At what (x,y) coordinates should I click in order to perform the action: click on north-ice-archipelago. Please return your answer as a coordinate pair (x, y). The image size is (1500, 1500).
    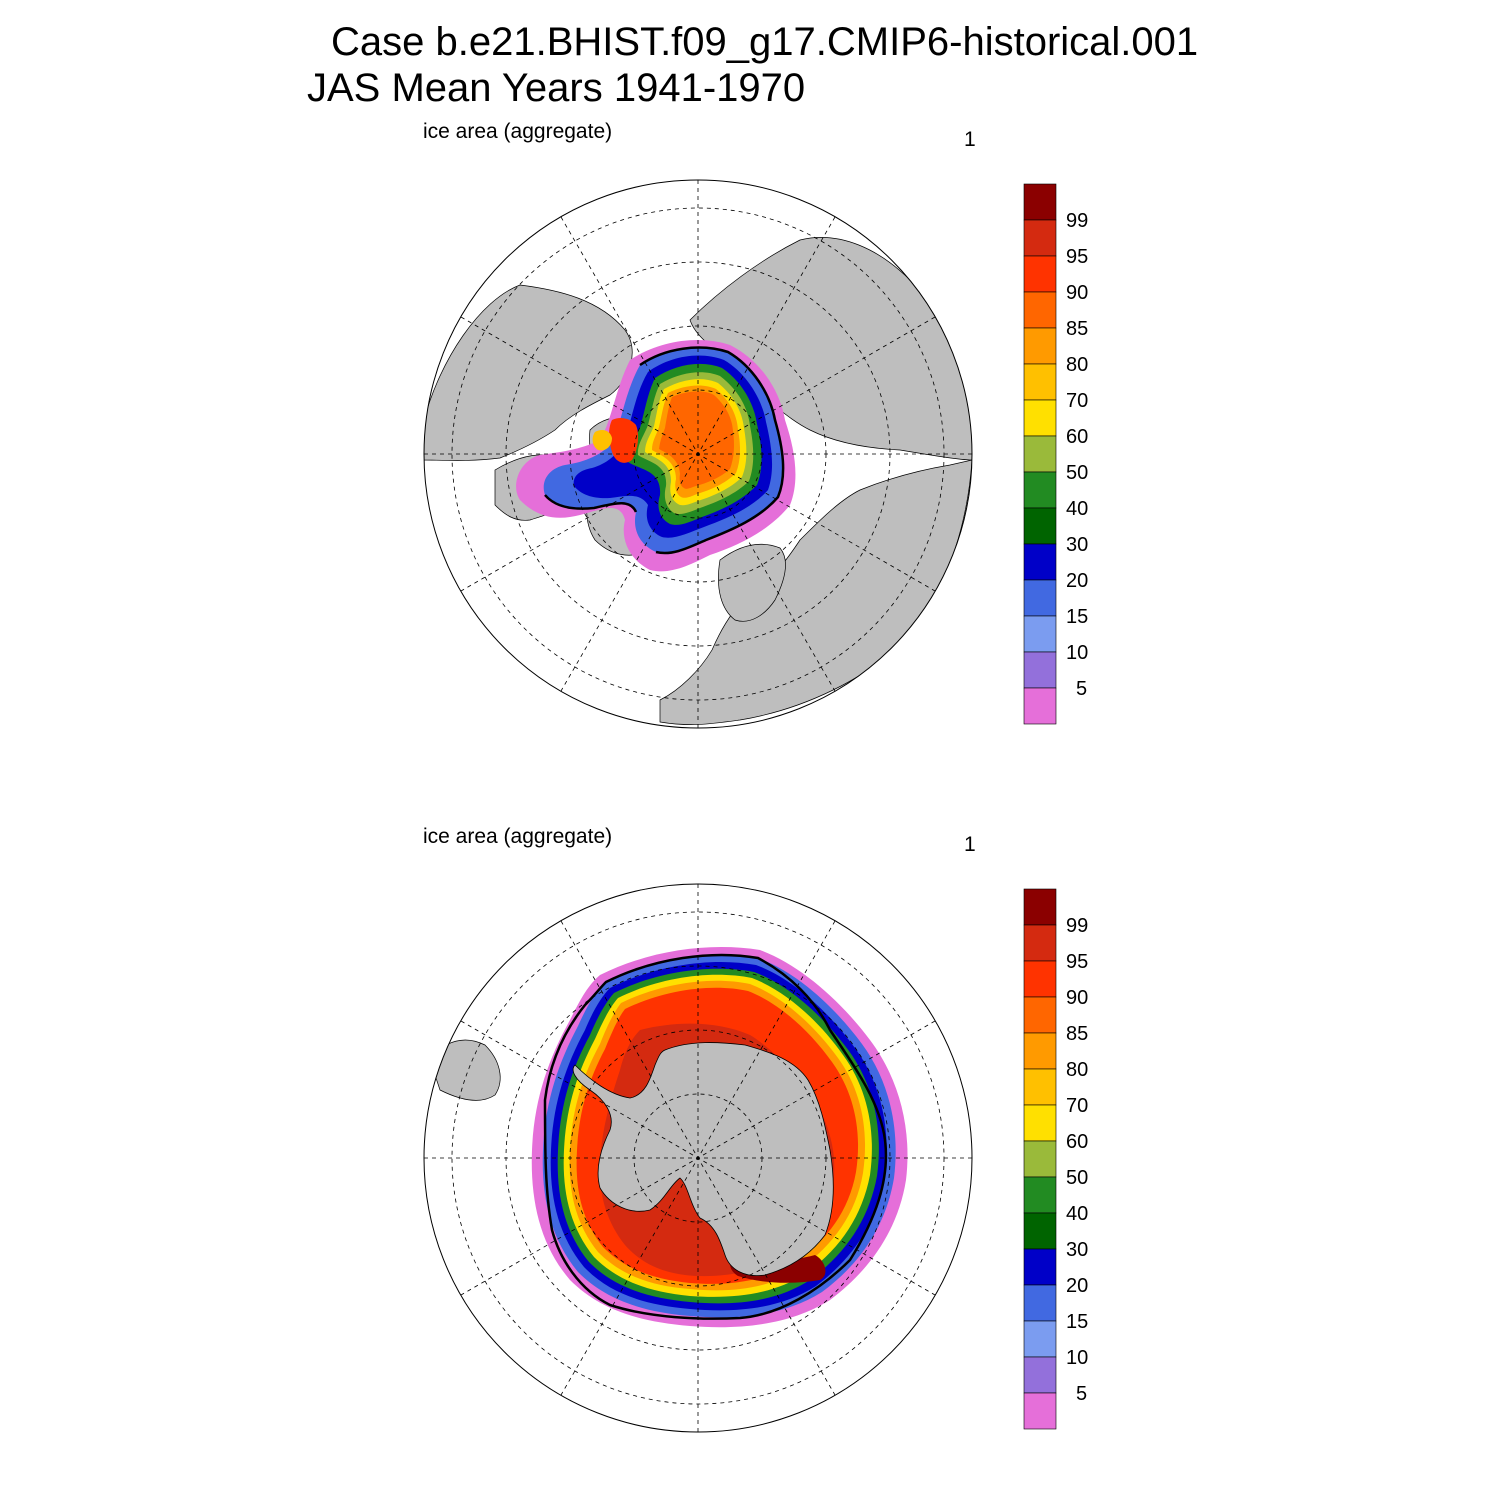
    Looking at the image, I should click on (624, 440).